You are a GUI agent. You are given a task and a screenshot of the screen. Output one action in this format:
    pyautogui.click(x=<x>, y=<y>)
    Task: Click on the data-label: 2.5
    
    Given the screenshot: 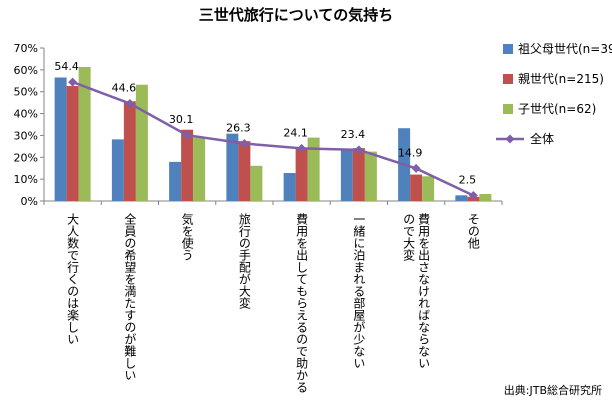 What is the action you would take?
    pyautogui.click(x=468, y=180)
    